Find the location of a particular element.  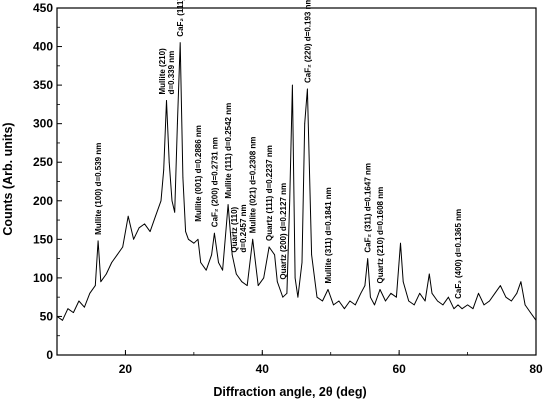

y-tick-label: 400 is located at coordinates (43, 47).